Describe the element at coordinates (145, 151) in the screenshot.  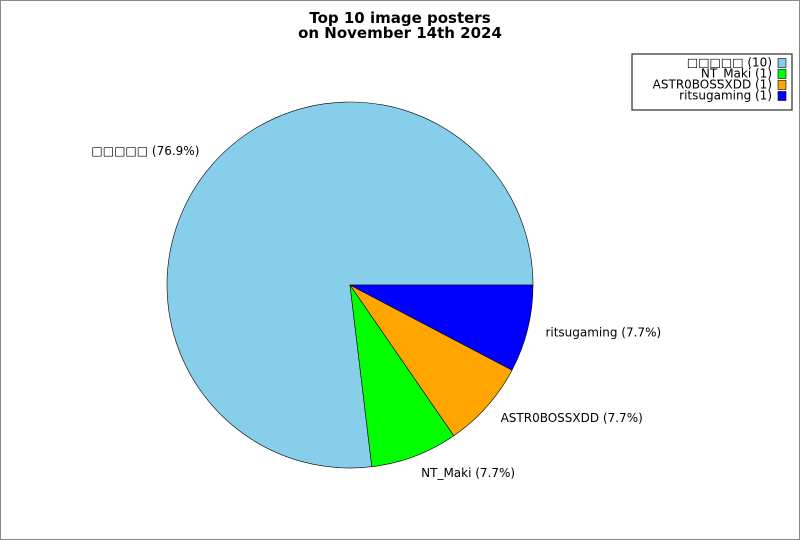
I see `slice-label: □□□□□ (76.9%)` at that location.